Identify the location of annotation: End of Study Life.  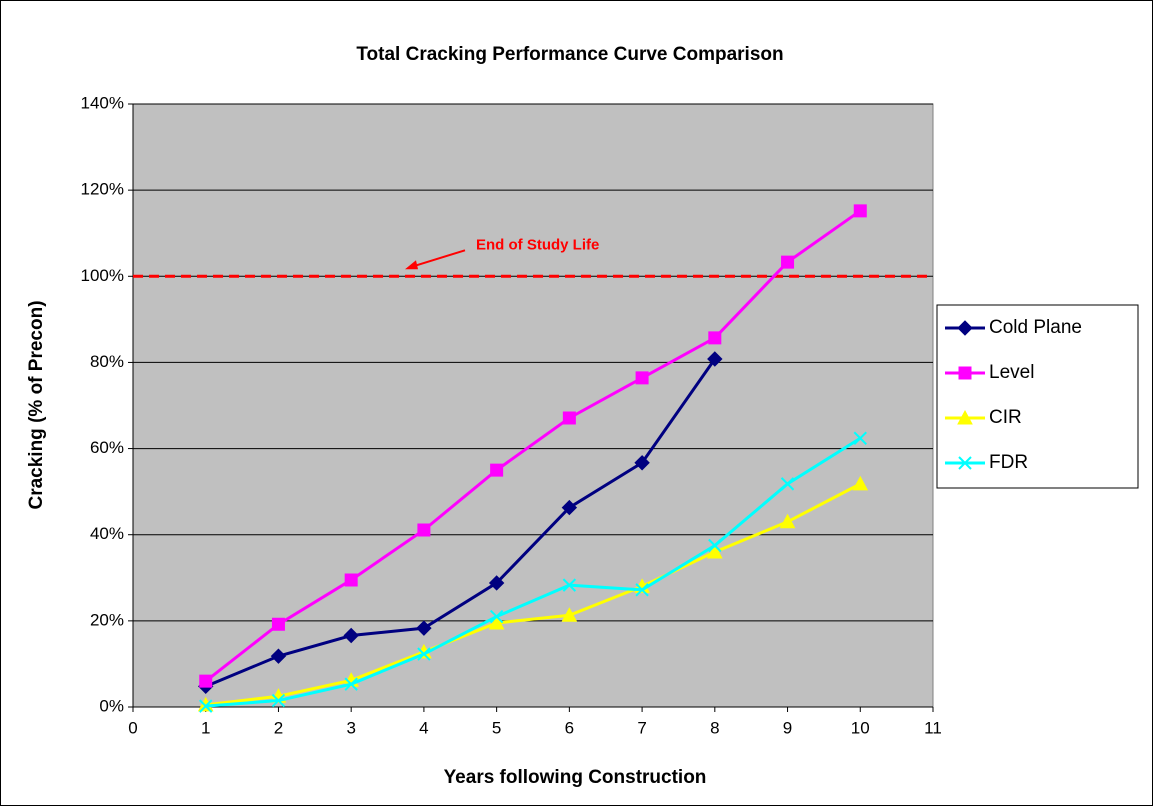
(537, 244).